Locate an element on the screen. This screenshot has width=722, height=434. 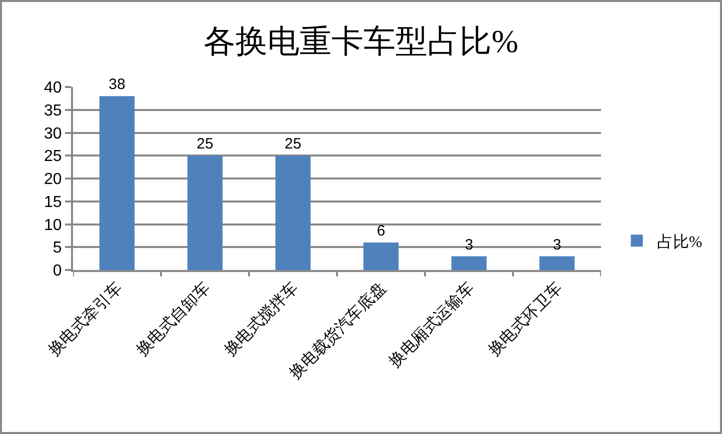
y-tick-label: 0 is located at coordinates (57, 271).